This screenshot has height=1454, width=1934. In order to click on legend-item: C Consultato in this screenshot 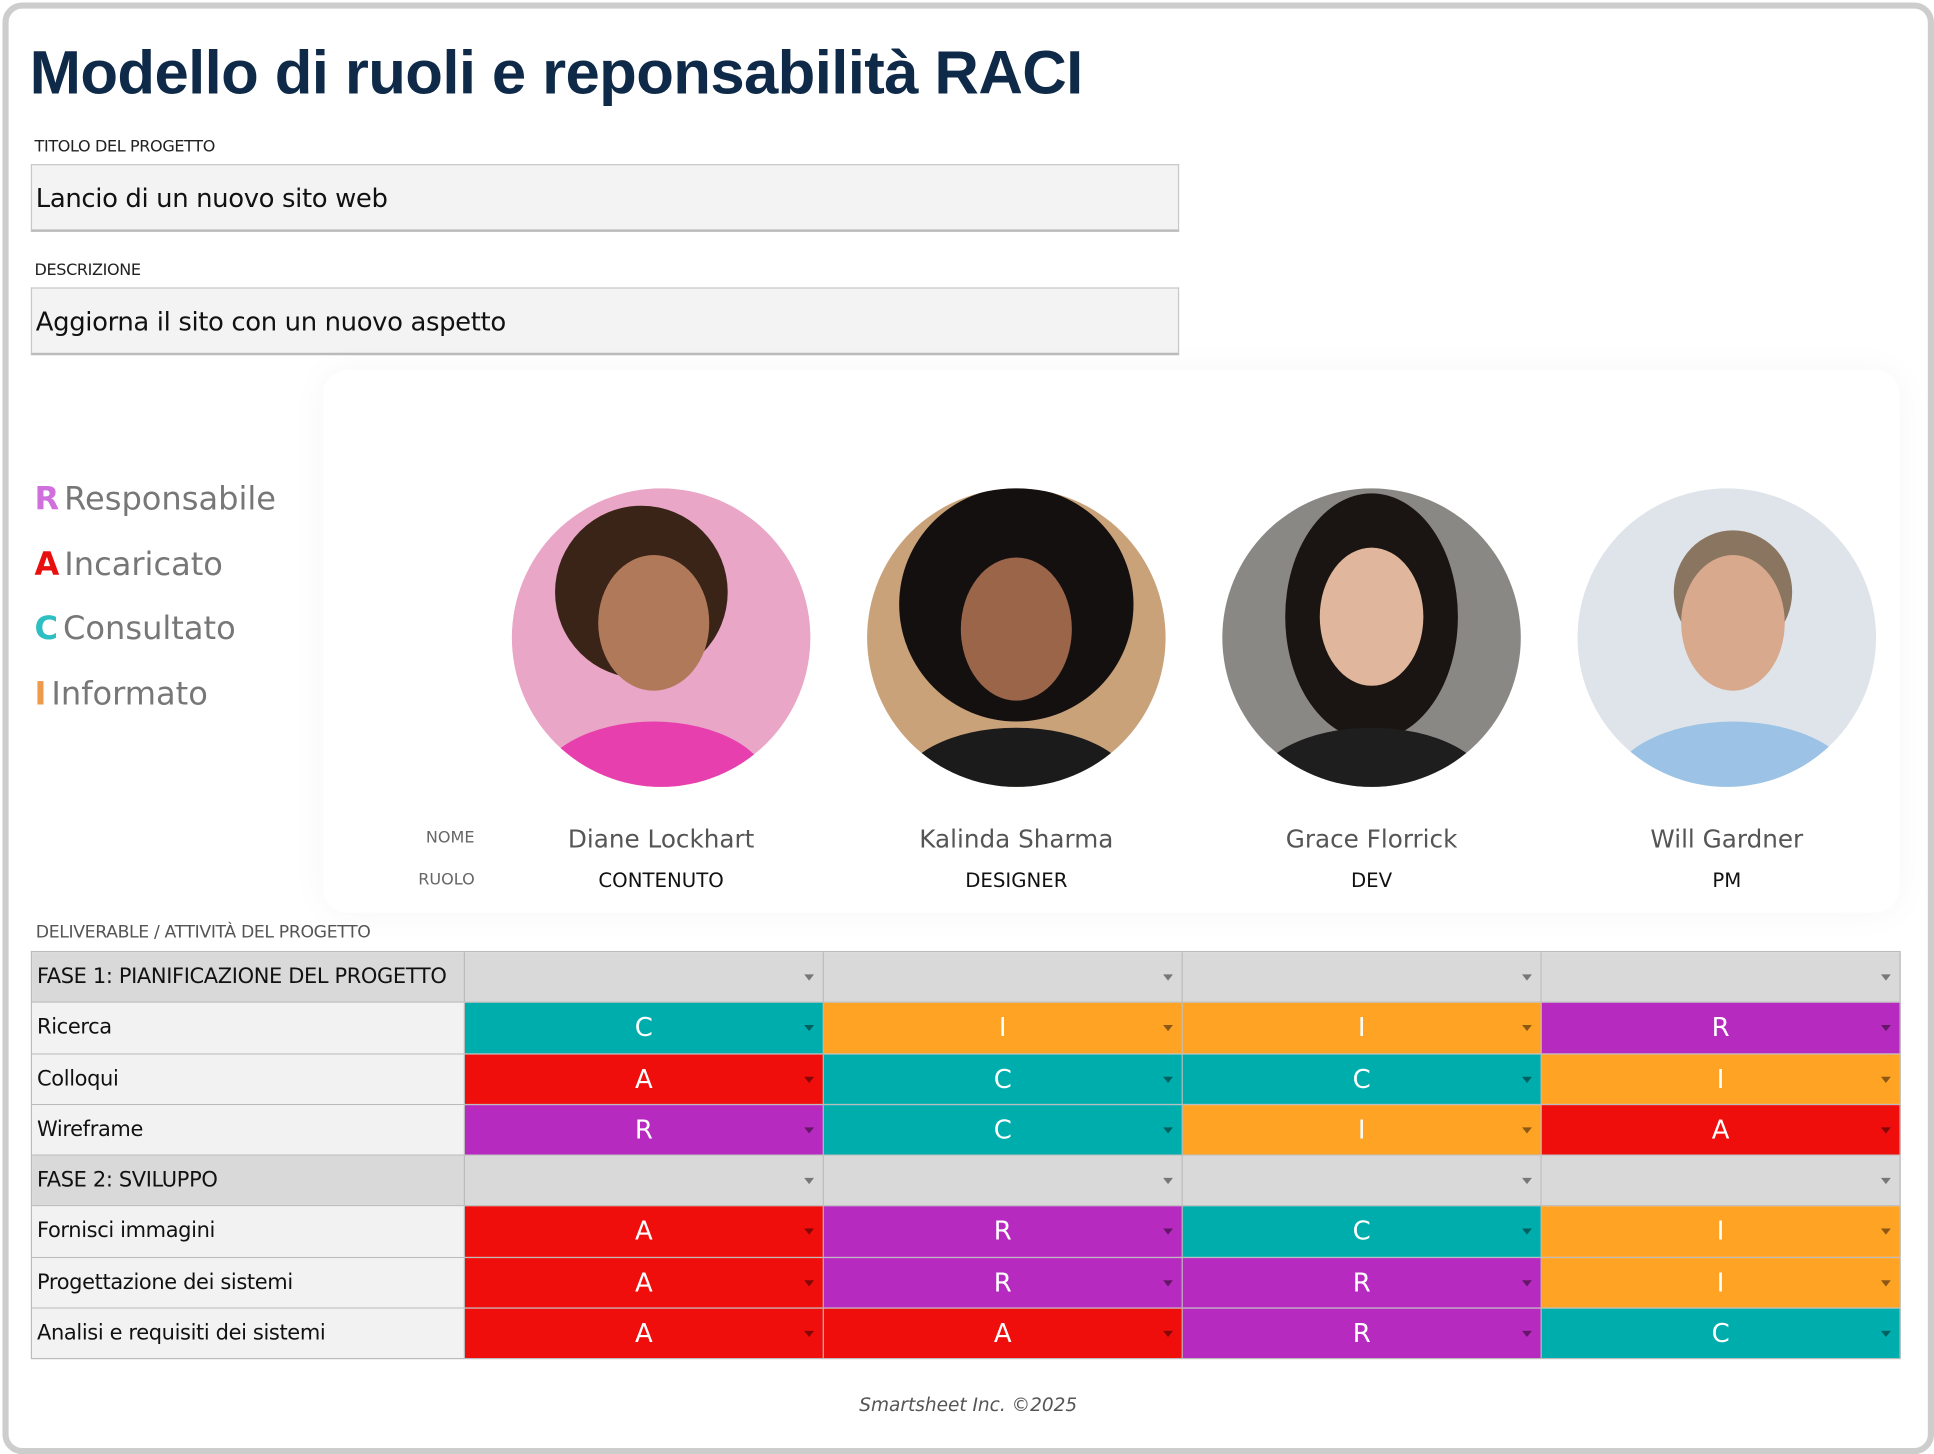, I will do `click(135, 629)`.